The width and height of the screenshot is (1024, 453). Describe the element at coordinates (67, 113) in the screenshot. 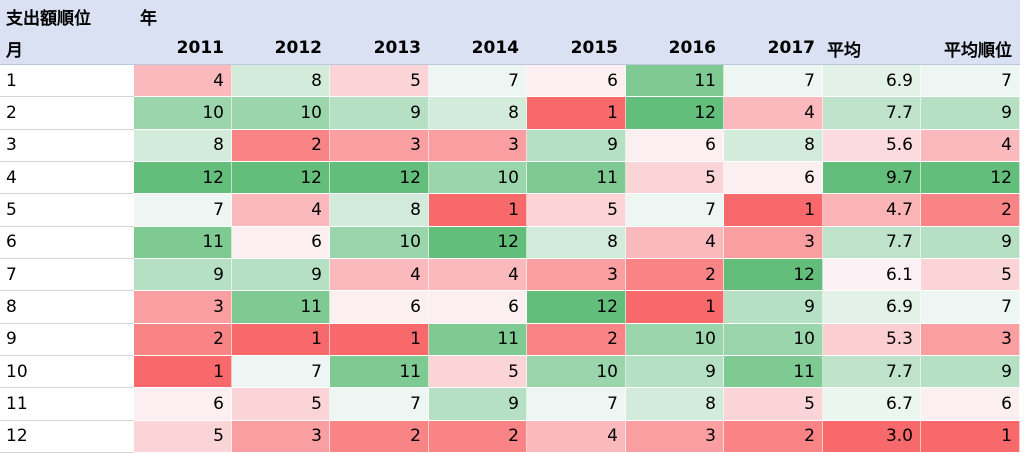

I see `row-month-label: 2` at that location.